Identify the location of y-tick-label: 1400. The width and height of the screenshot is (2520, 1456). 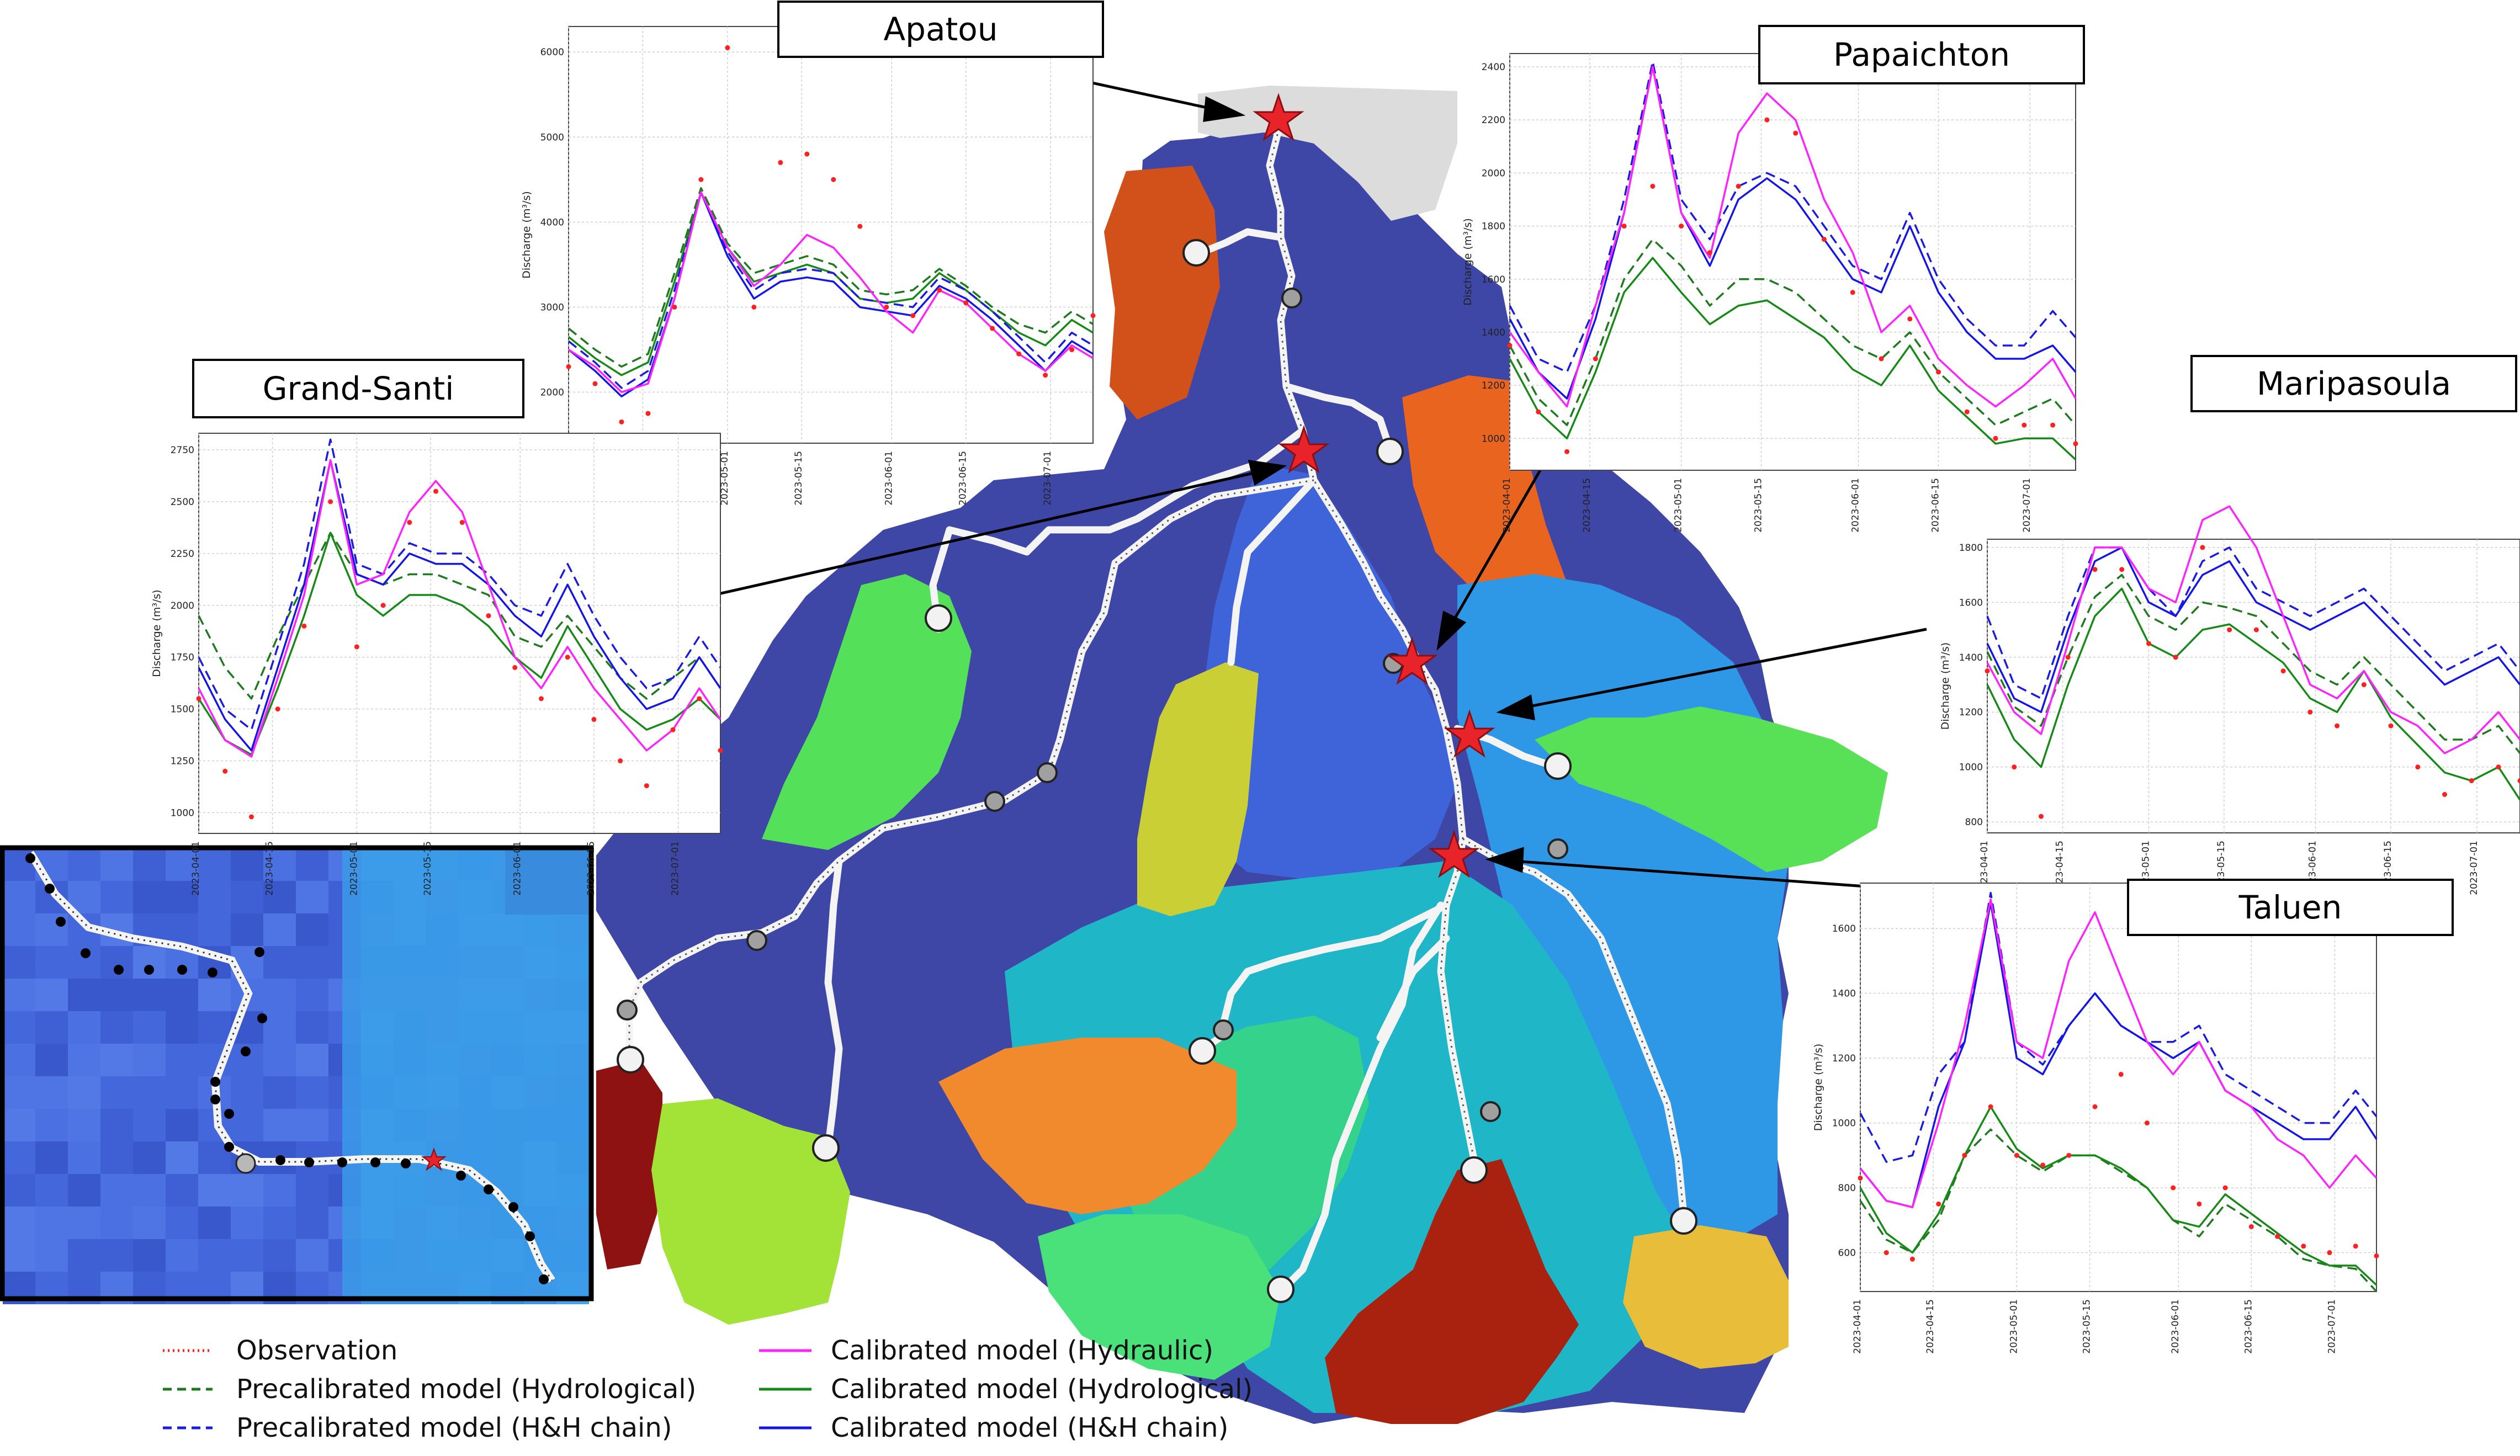
(1844, 994).